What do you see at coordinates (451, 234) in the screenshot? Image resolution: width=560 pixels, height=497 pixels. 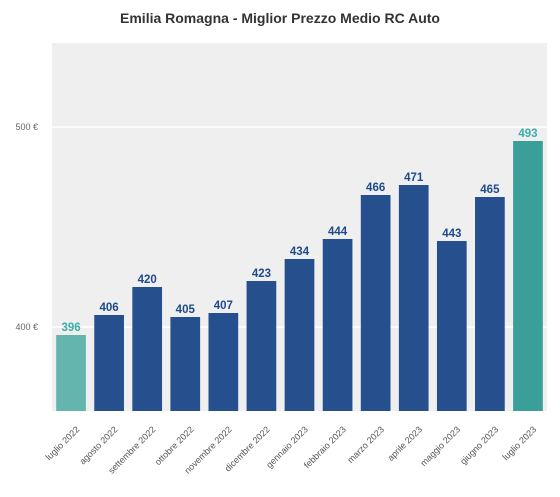 I see `data-label: 443` at bounding box center [451, 234].